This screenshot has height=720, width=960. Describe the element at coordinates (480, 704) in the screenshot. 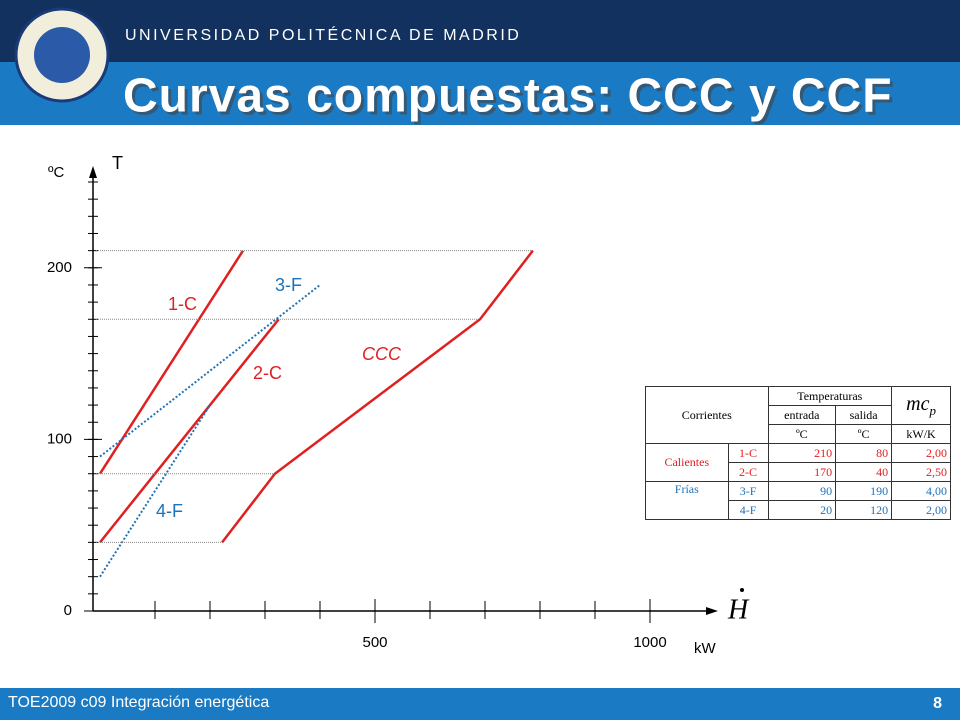

I see `footer-bar` at that location.